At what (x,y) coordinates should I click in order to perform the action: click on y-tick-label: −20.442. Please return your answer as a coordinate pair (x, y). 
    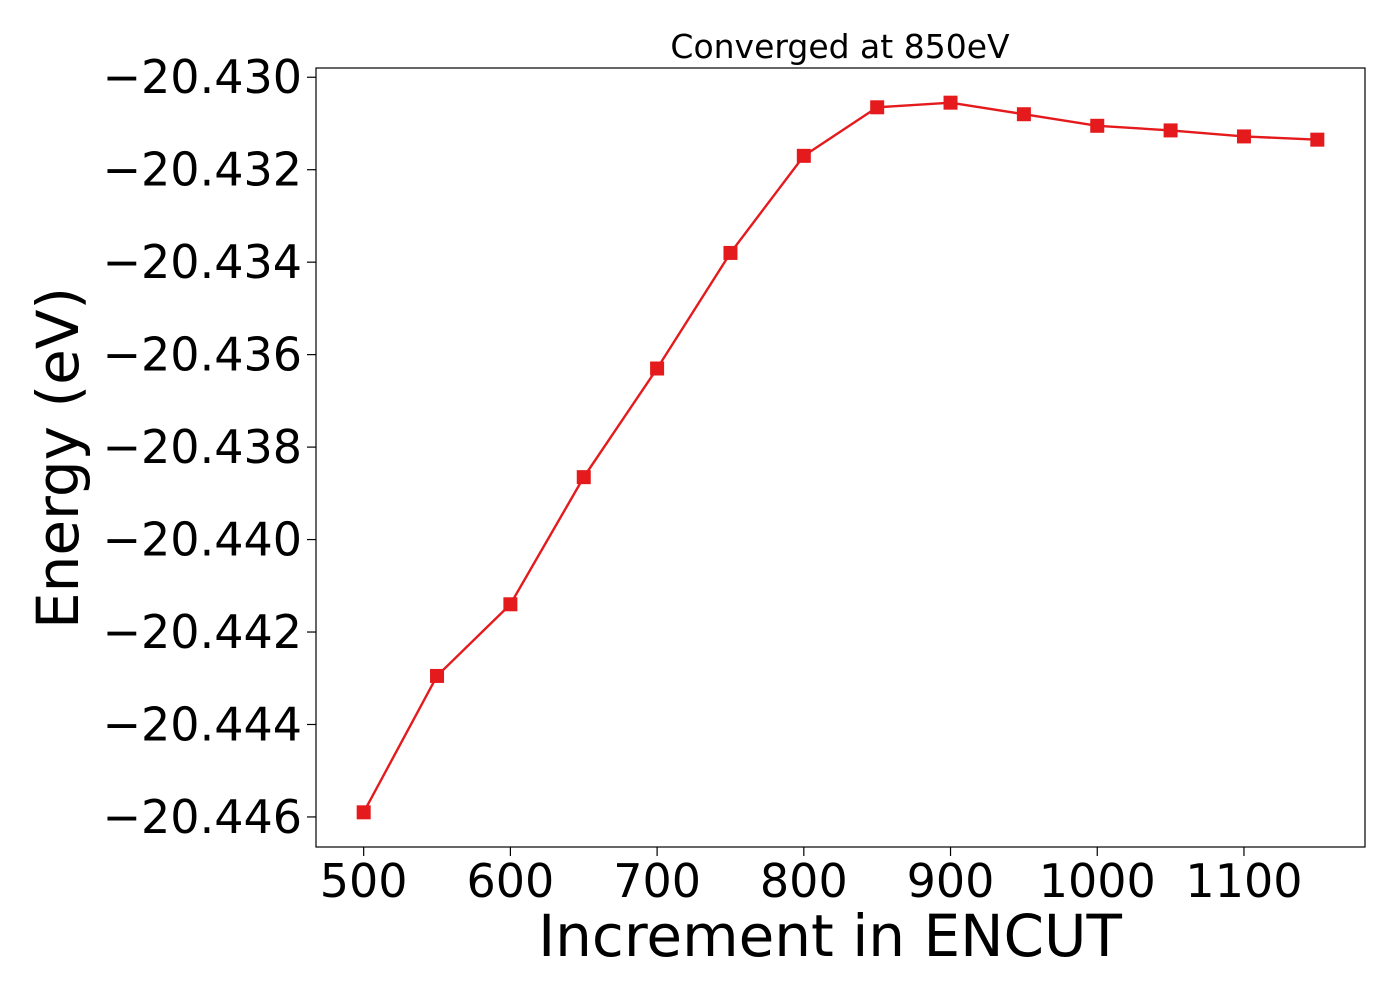
    Looking at the image, I should click on (203, 632).